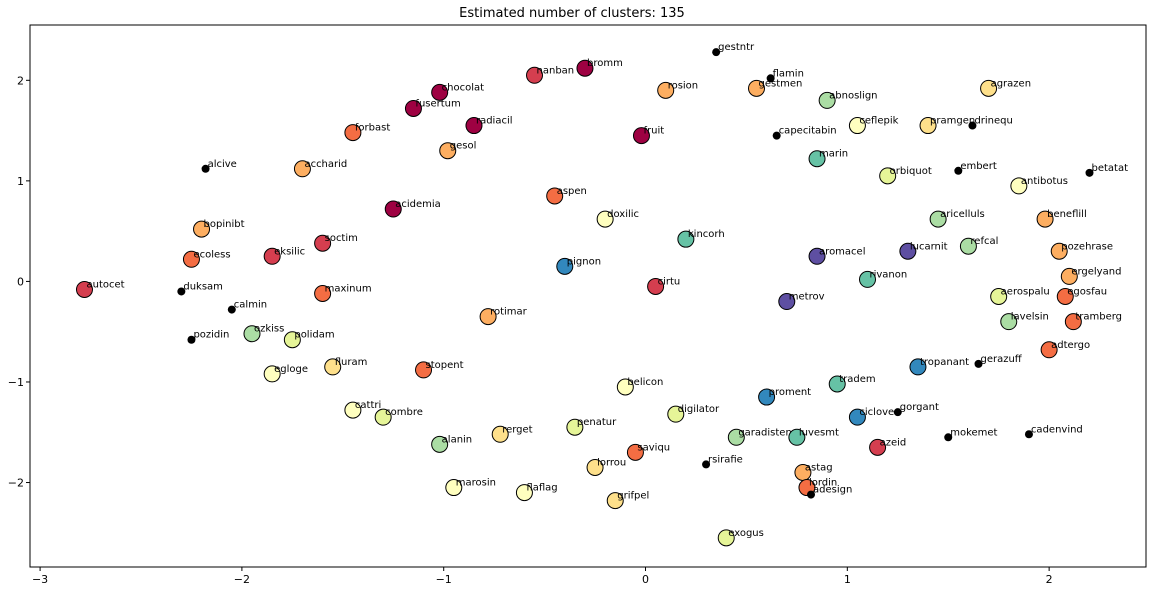 The image size is (1152, 590). Describe the element at coordinates (853, 95) in the screenshot. I see `point-label: abnoslign` at that location.